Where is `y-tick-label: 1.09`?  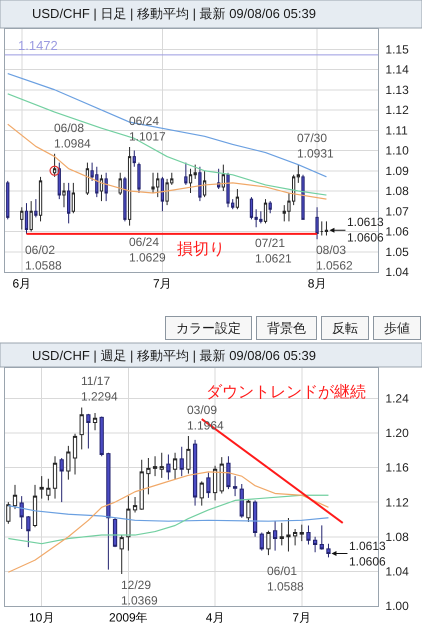 y-tick-label: 1.09 is located at coordinates (397, 171).